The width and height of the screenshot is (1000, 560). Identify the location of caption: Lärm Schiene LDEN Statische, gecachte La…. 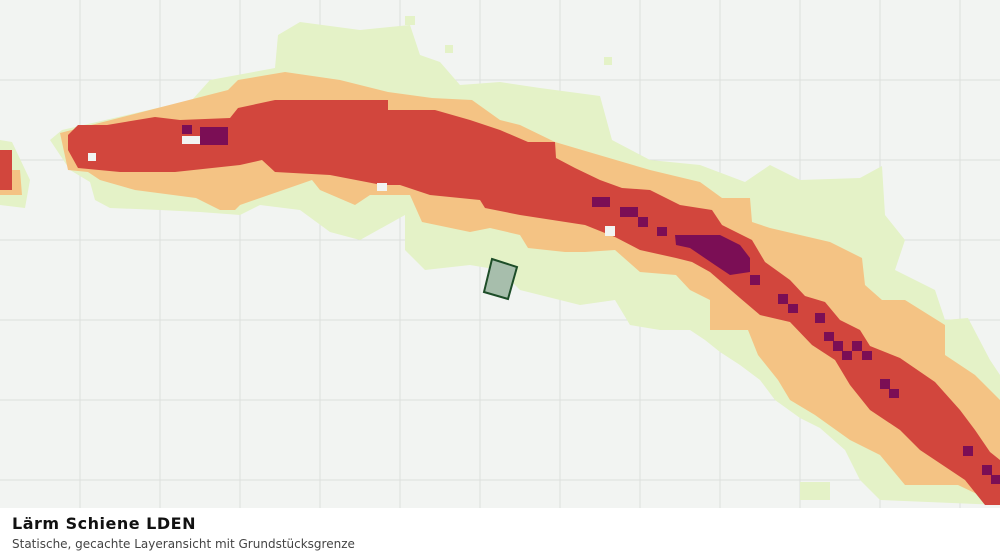
(500, 534).